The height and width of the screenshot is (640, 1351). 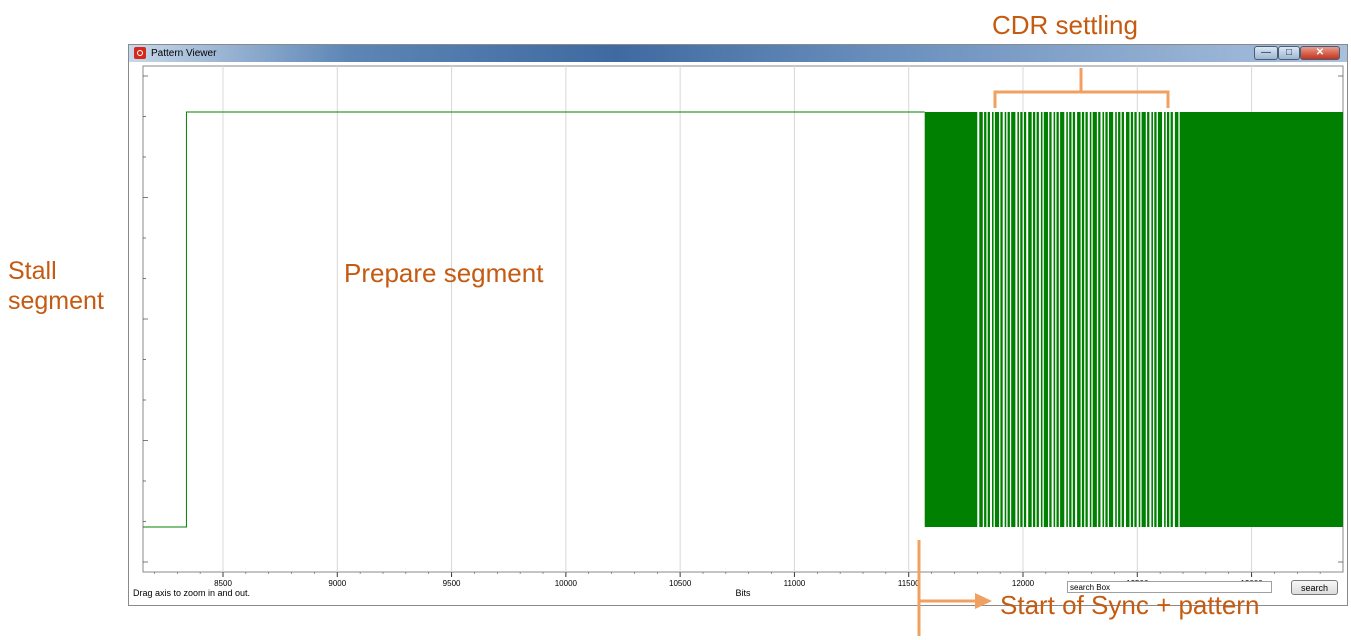 What do you see at coordinates (566, 583) in the screenshot?
I see `tick-label: 10000` at bounding box center [566, 583].